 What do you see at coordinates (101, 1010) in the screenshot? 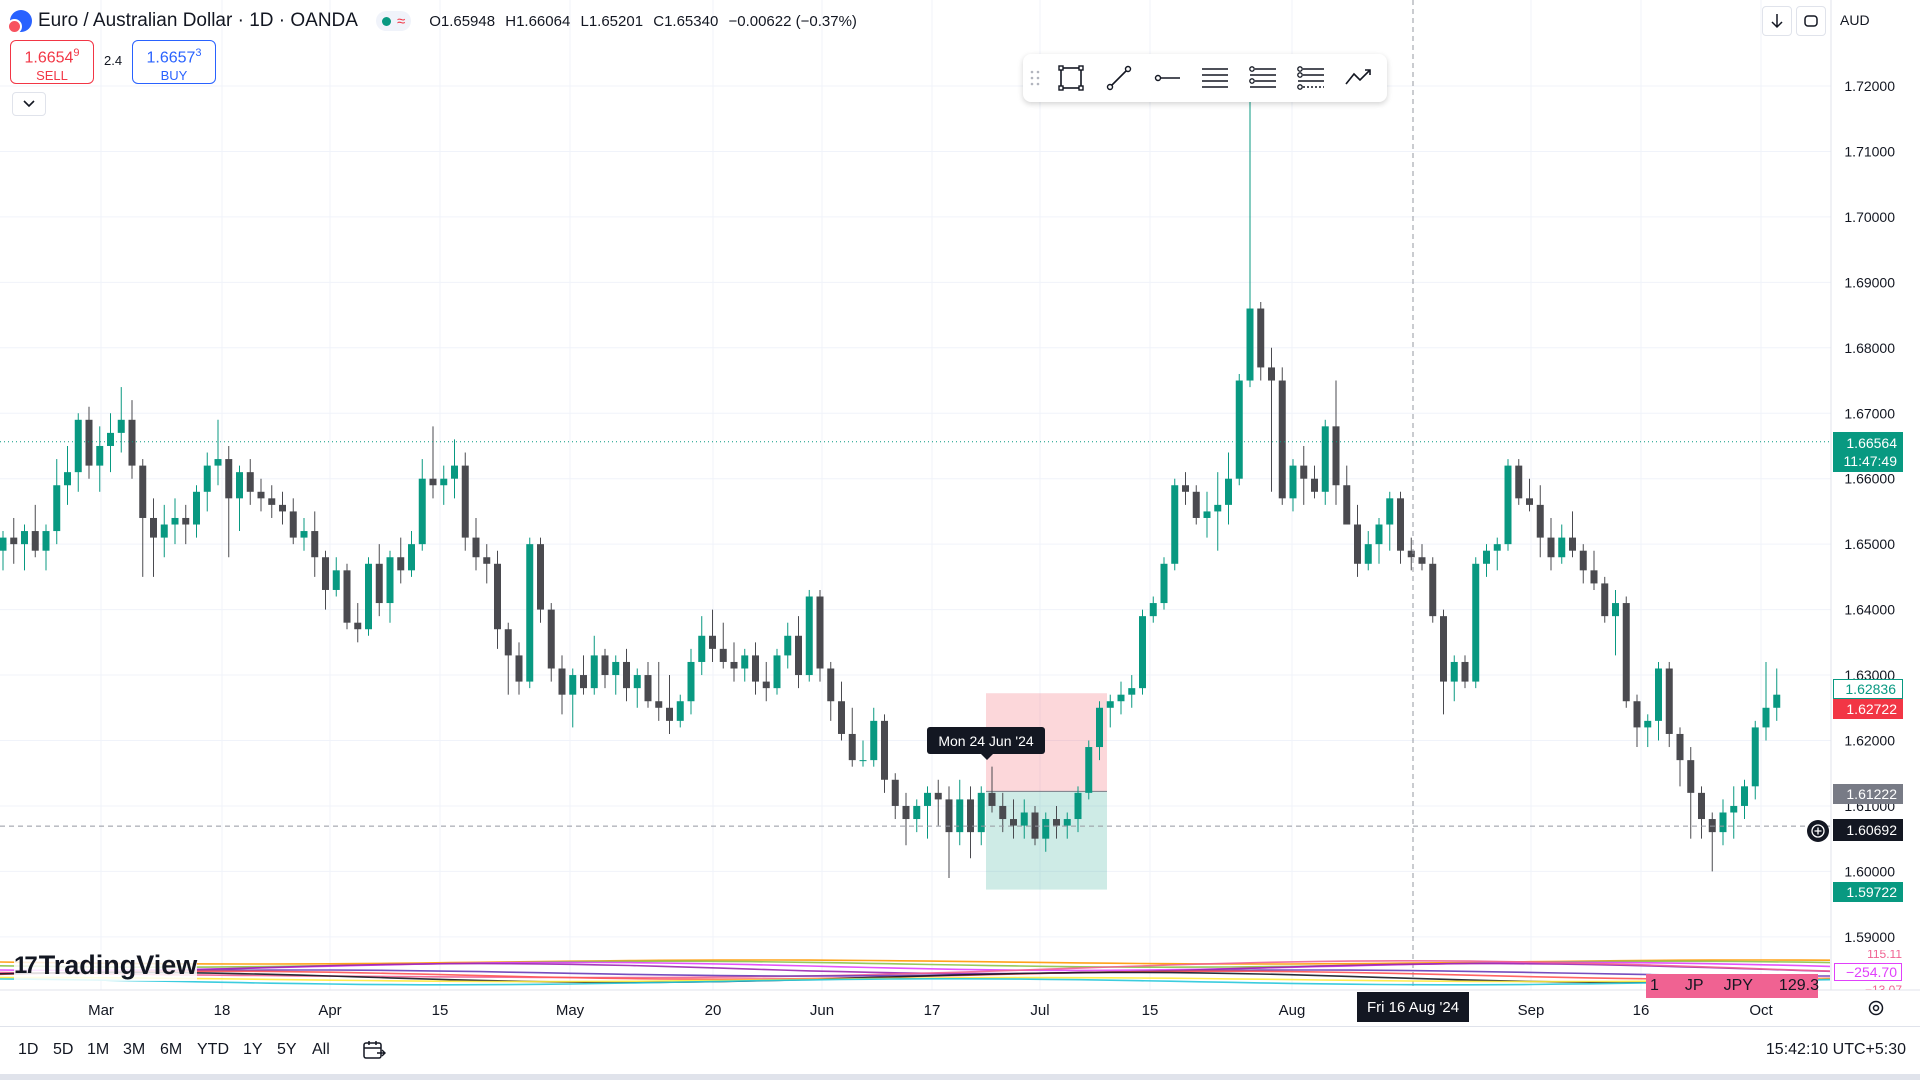
I see `time-tick-label: Mar` at bounding box center [101, 1010].